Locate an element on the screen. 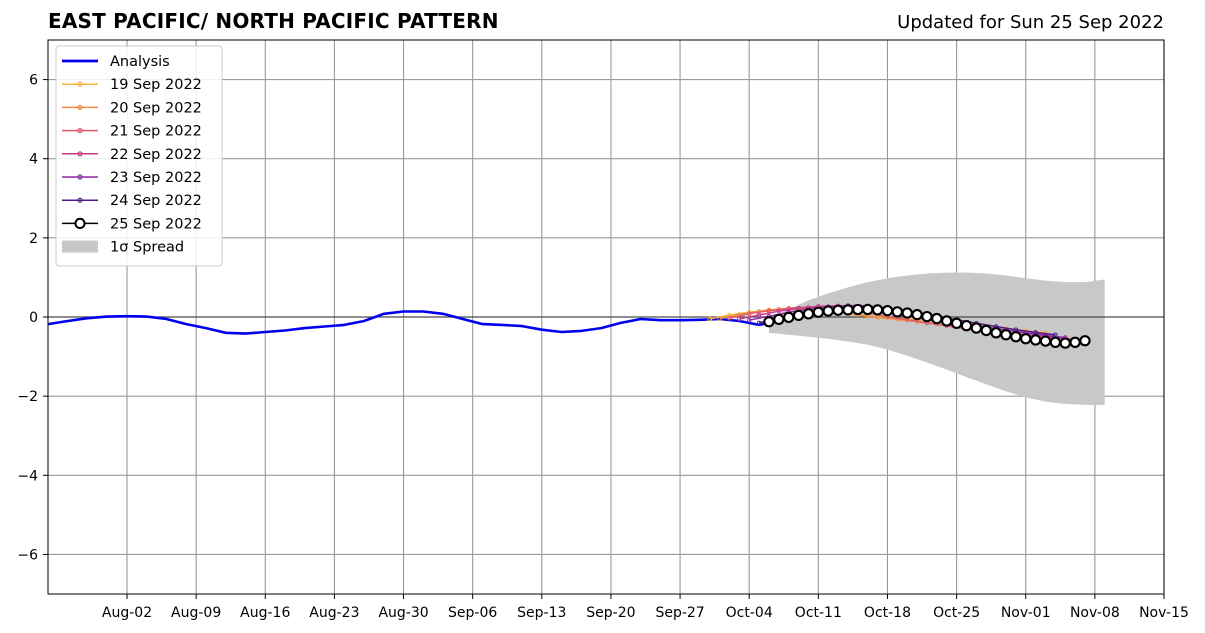 The width and height of the screenshot is (1205, 633). x-tick-label: Aug-09 is located at coordinates (196, 613).